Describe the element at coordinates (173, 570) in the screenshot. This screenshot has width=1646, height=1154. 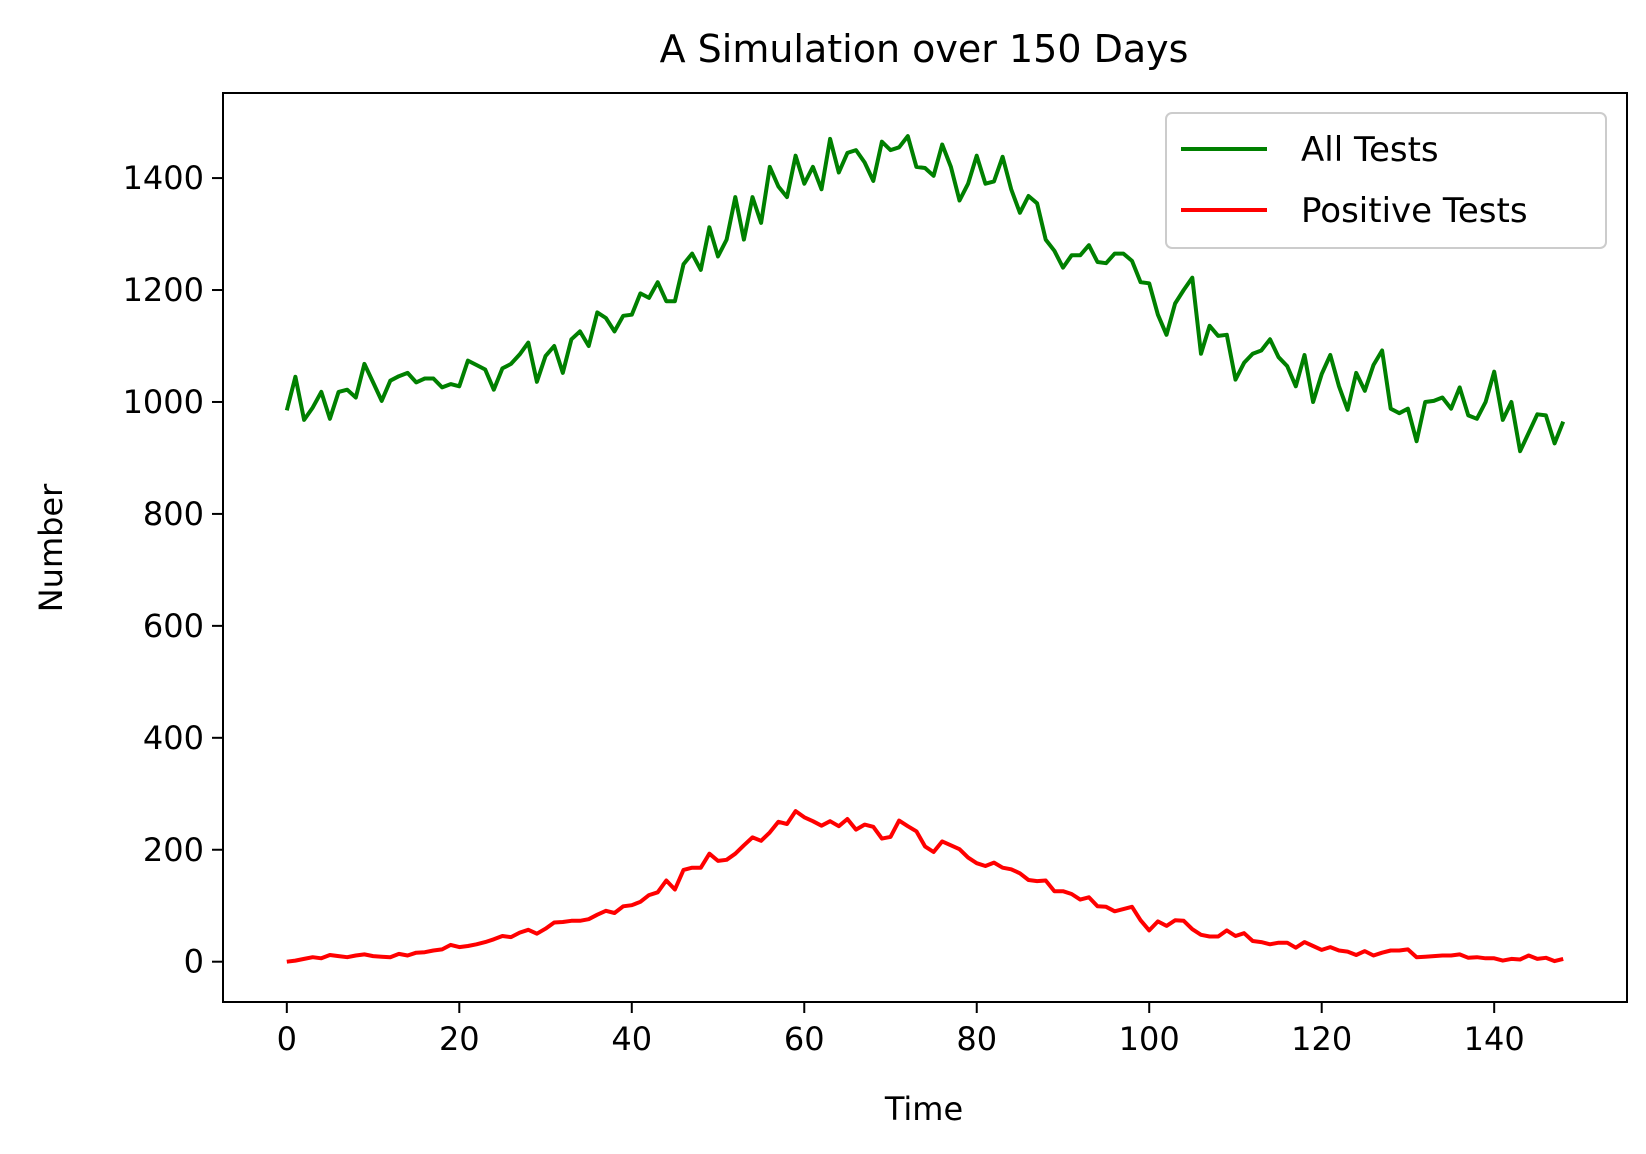
I see `y-axis-ticks: 0 200 400 600 800 1000 1200 1400` at that location.